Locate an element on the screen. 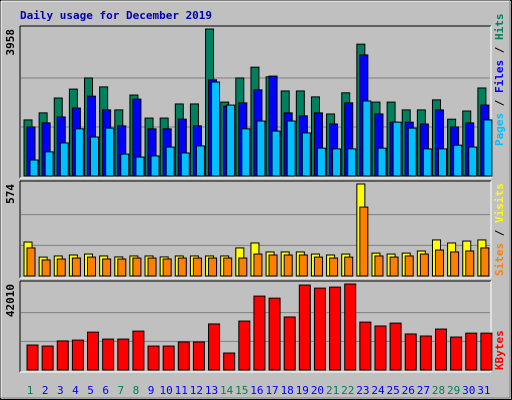 The image size is (512, 400). y-tick-label: 42010 is located at coordinates (10, 300).